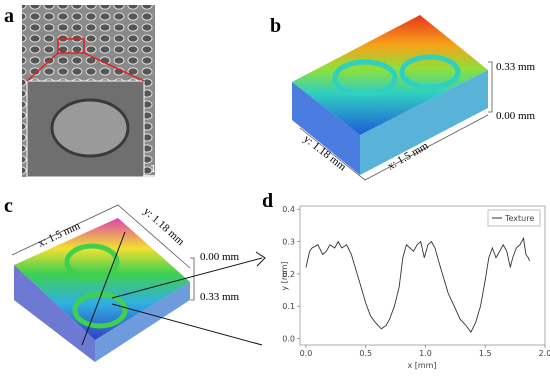  Describe the element at coordinates (103, 288) in the screenshot. I see `profile-line` at that location.